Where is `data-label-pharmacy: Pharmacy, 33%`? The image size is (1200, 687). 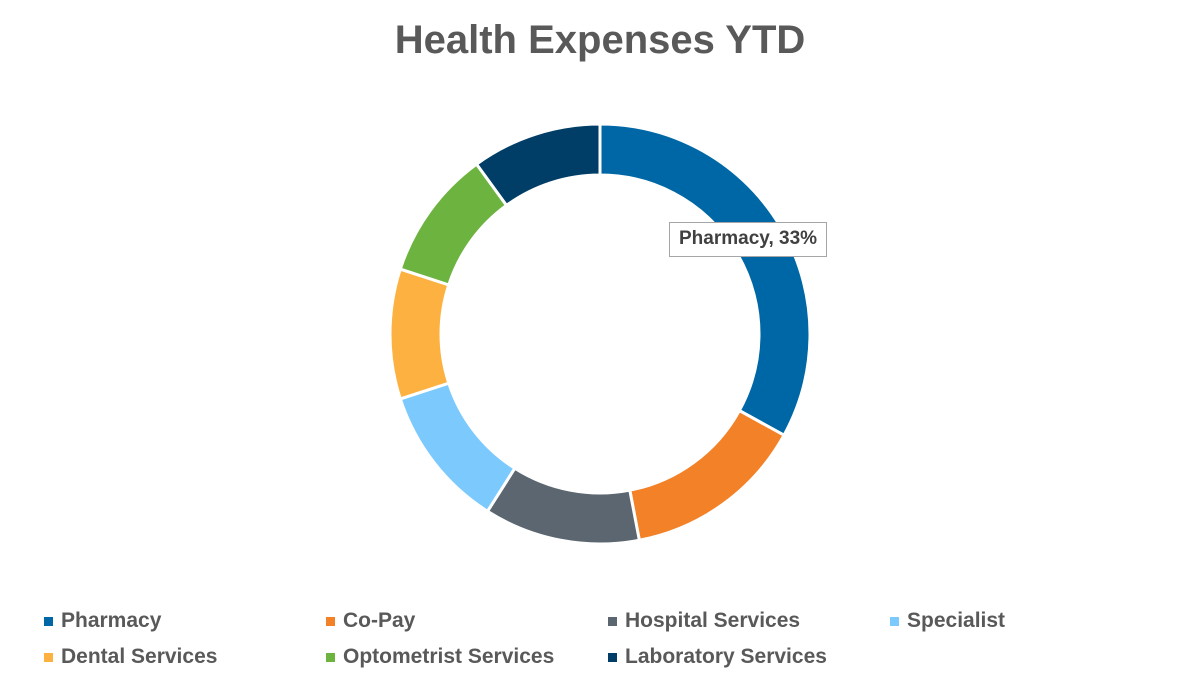
data-label-pharmacy: Pharmacy, 33% is located at coordinates (748, 239).